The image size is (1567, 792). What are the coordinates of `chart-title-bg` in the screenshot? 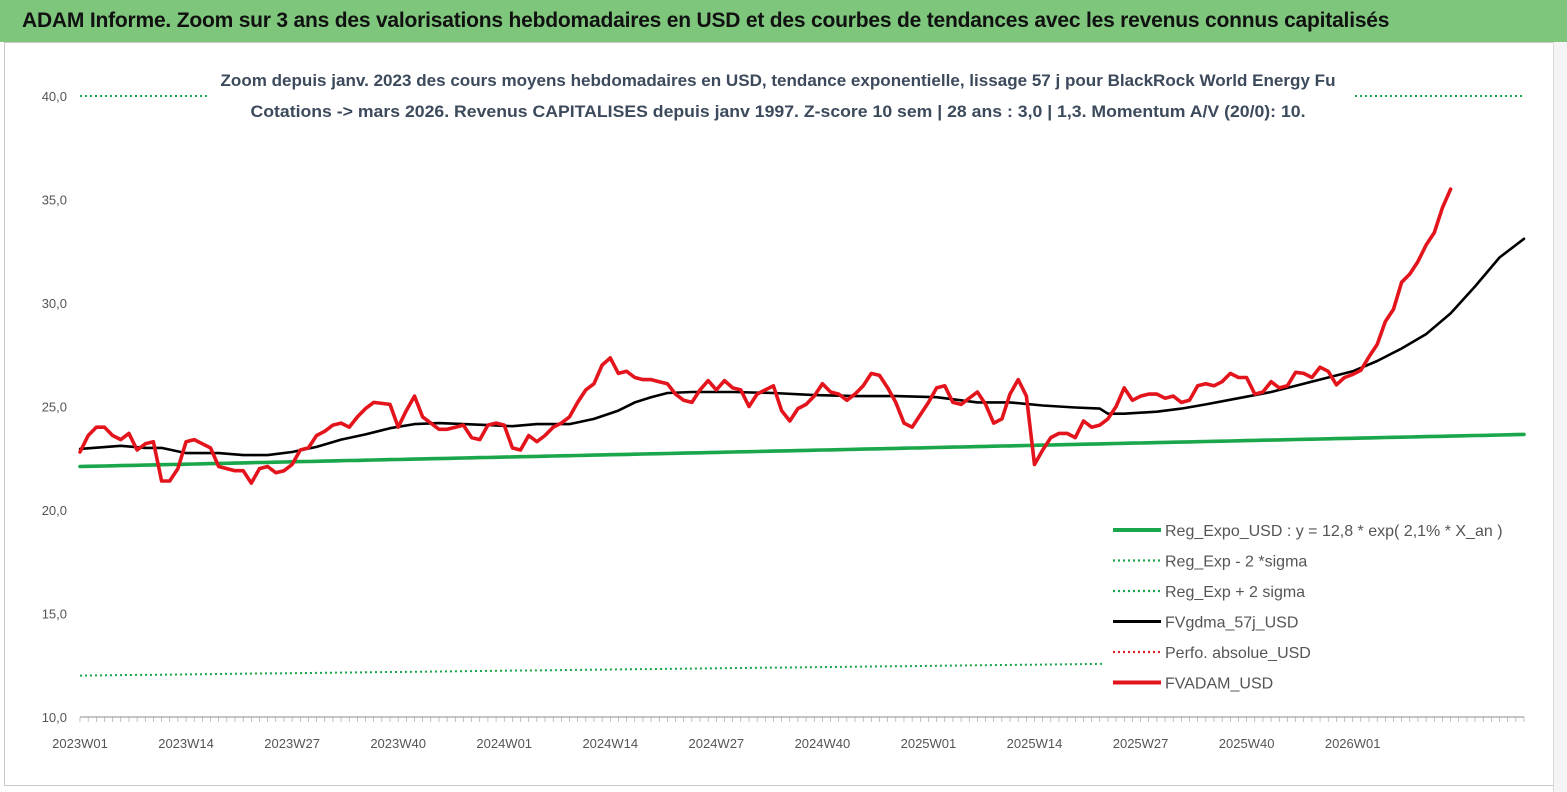 It's located at (782, 97).